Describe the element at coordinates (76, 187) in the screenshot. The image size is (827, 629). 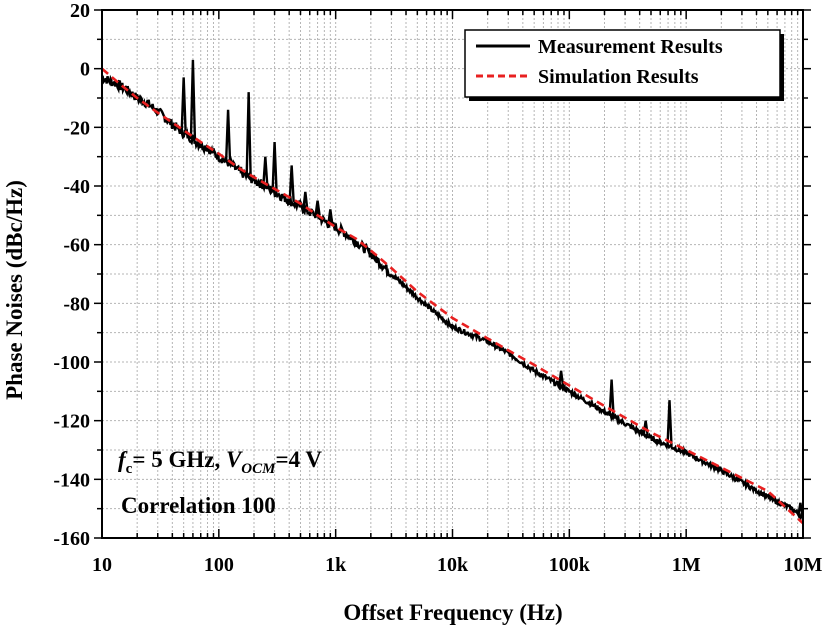
I see `y-tick-label: -40` at that location.